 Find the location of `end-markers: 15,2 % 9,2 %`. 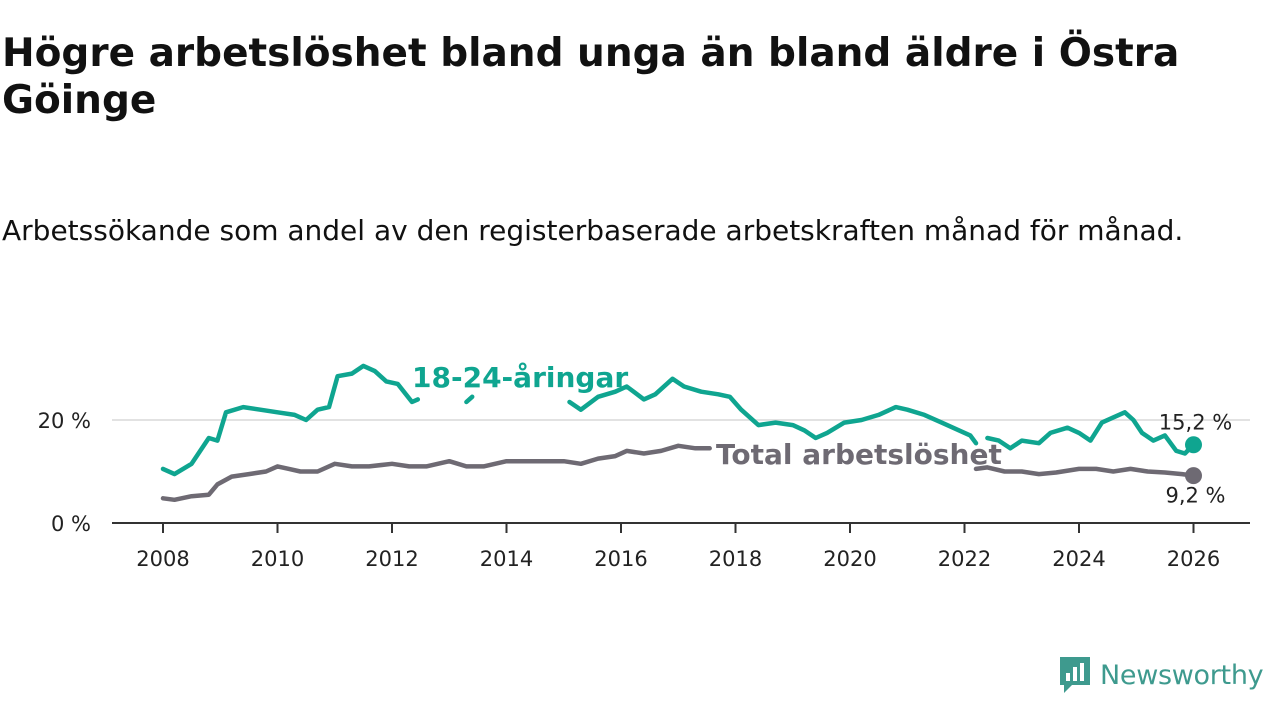

end-markers: 15,2 % 9,2 % is located at coordinates (1195, 459).